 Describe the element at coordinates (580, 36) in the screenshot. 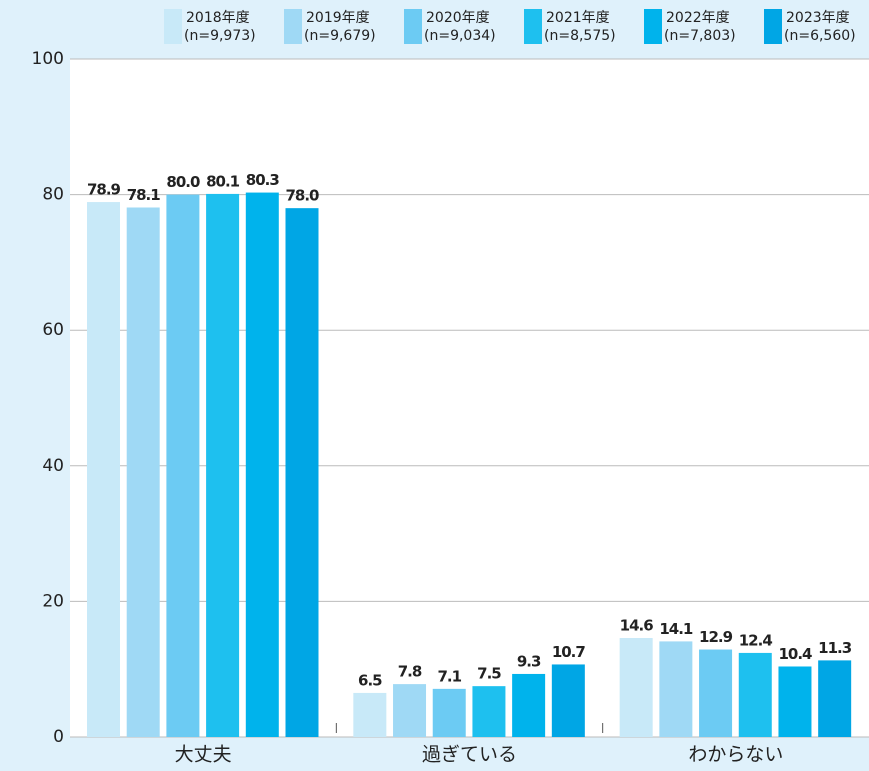

I see `legend-sample: (n=8,575)` at that location.